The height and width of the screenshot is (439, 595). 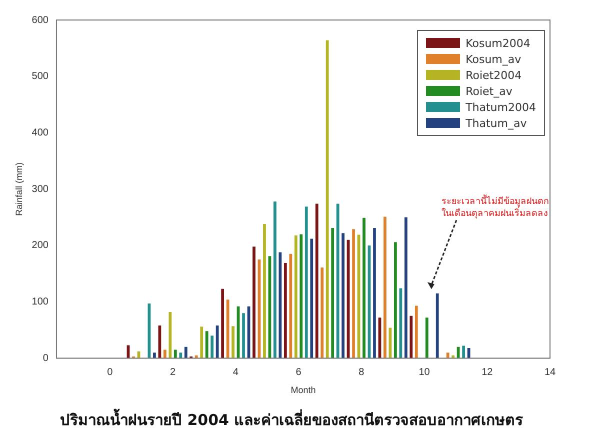 I want to click on legend-label: Kosum2004, so click(x=498, y=43).